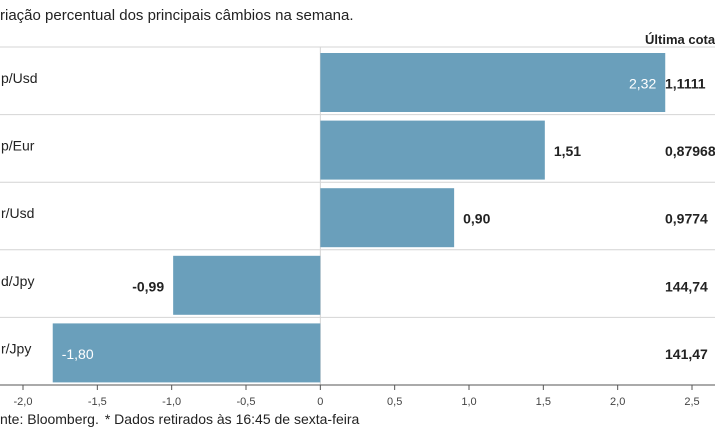 The image size is (715, 445). What do you see at coordinates (18, 146) in the screenshot?
I see `category-label: p/Eur` at bounding box center [18, 146].